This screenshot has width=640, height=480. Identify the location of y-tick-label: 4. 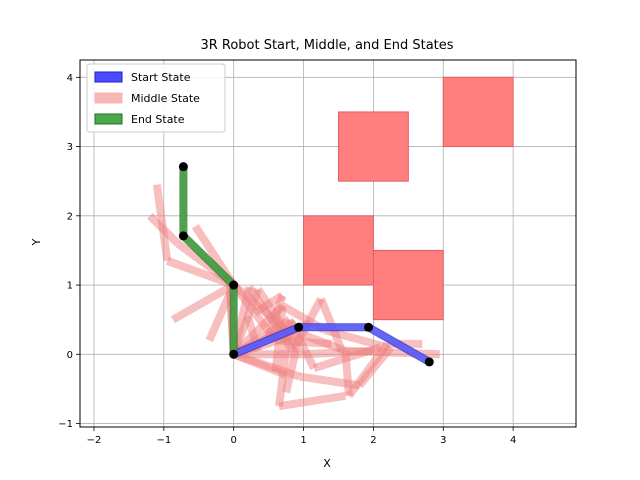
(70, 78).